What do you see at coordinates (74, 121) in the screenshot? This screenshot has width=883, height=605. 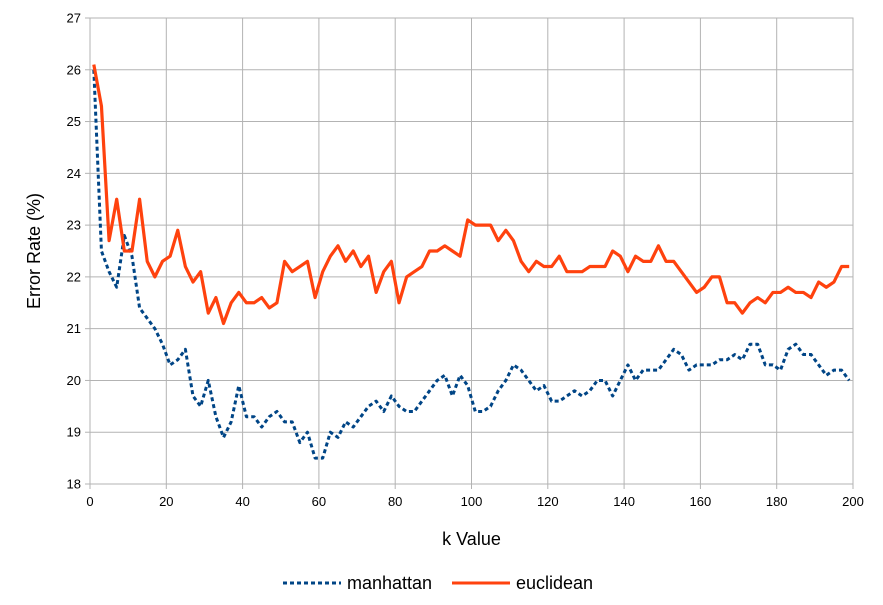 I see `y-tick-label: 25` at bounding box center [74, 121].